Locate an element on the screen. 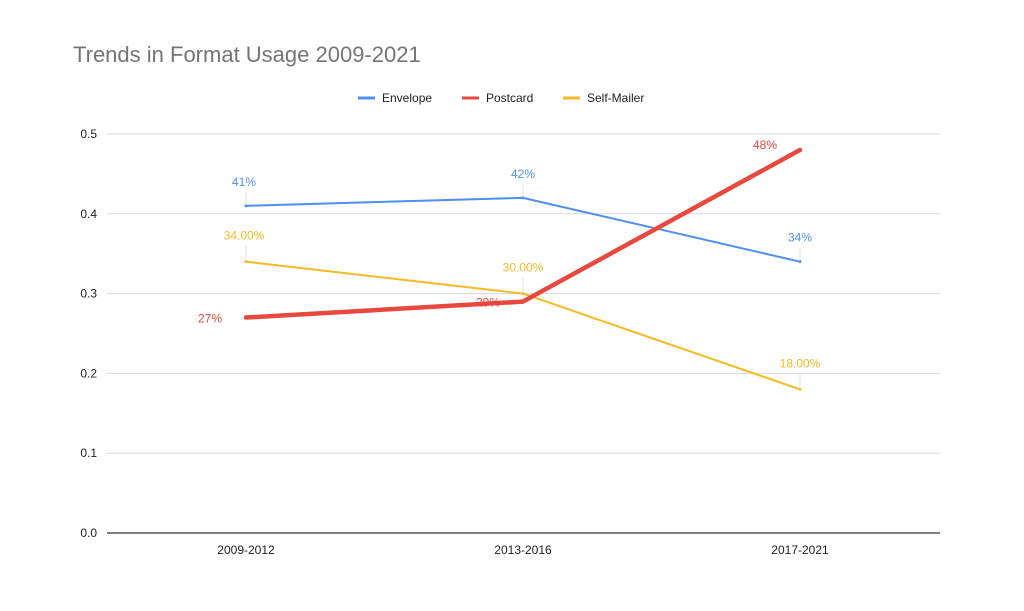 The height and width of the screenshot is (611, 1024). y-tick-label: 0.0 is located at coordinates (88, 533).